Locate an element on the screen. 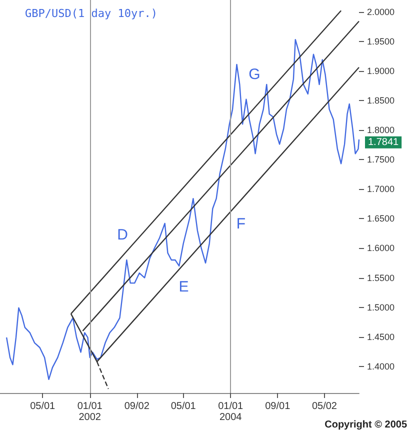  y-tick-label: 1.4500 is located at coordinates (381, 337).